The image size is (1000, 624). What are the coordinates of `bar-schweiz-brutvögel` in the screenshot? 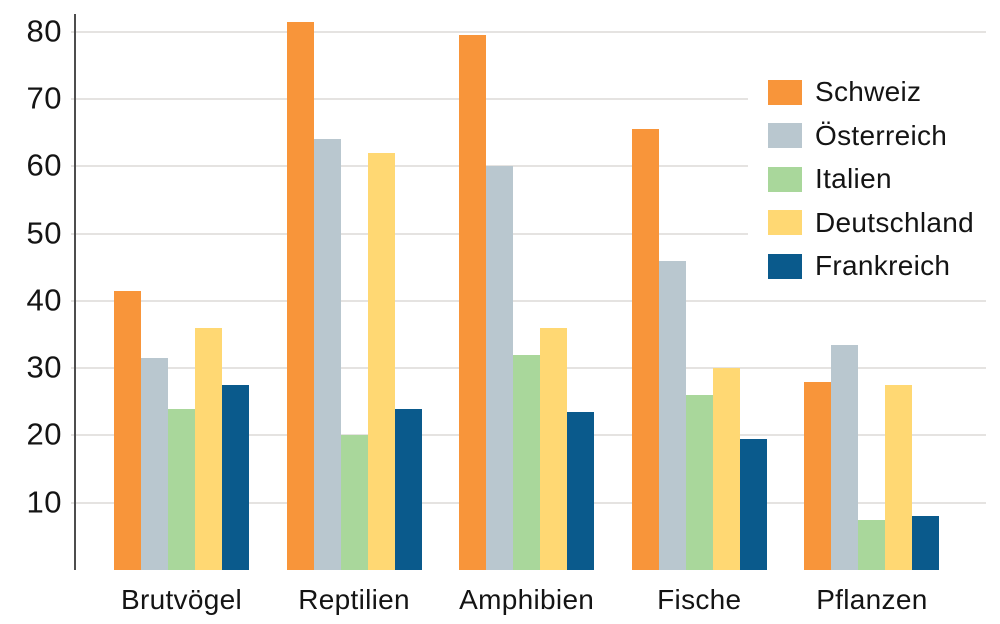 It's located at (127, 430).